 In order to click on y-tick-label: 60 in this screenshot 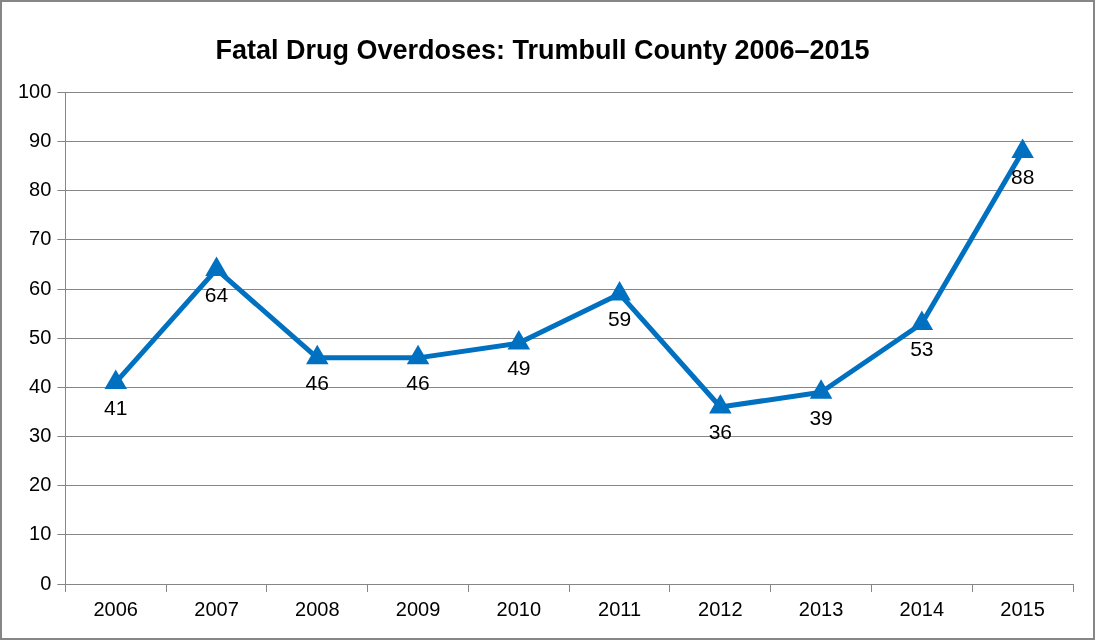, I will do `click(40, 287)`.